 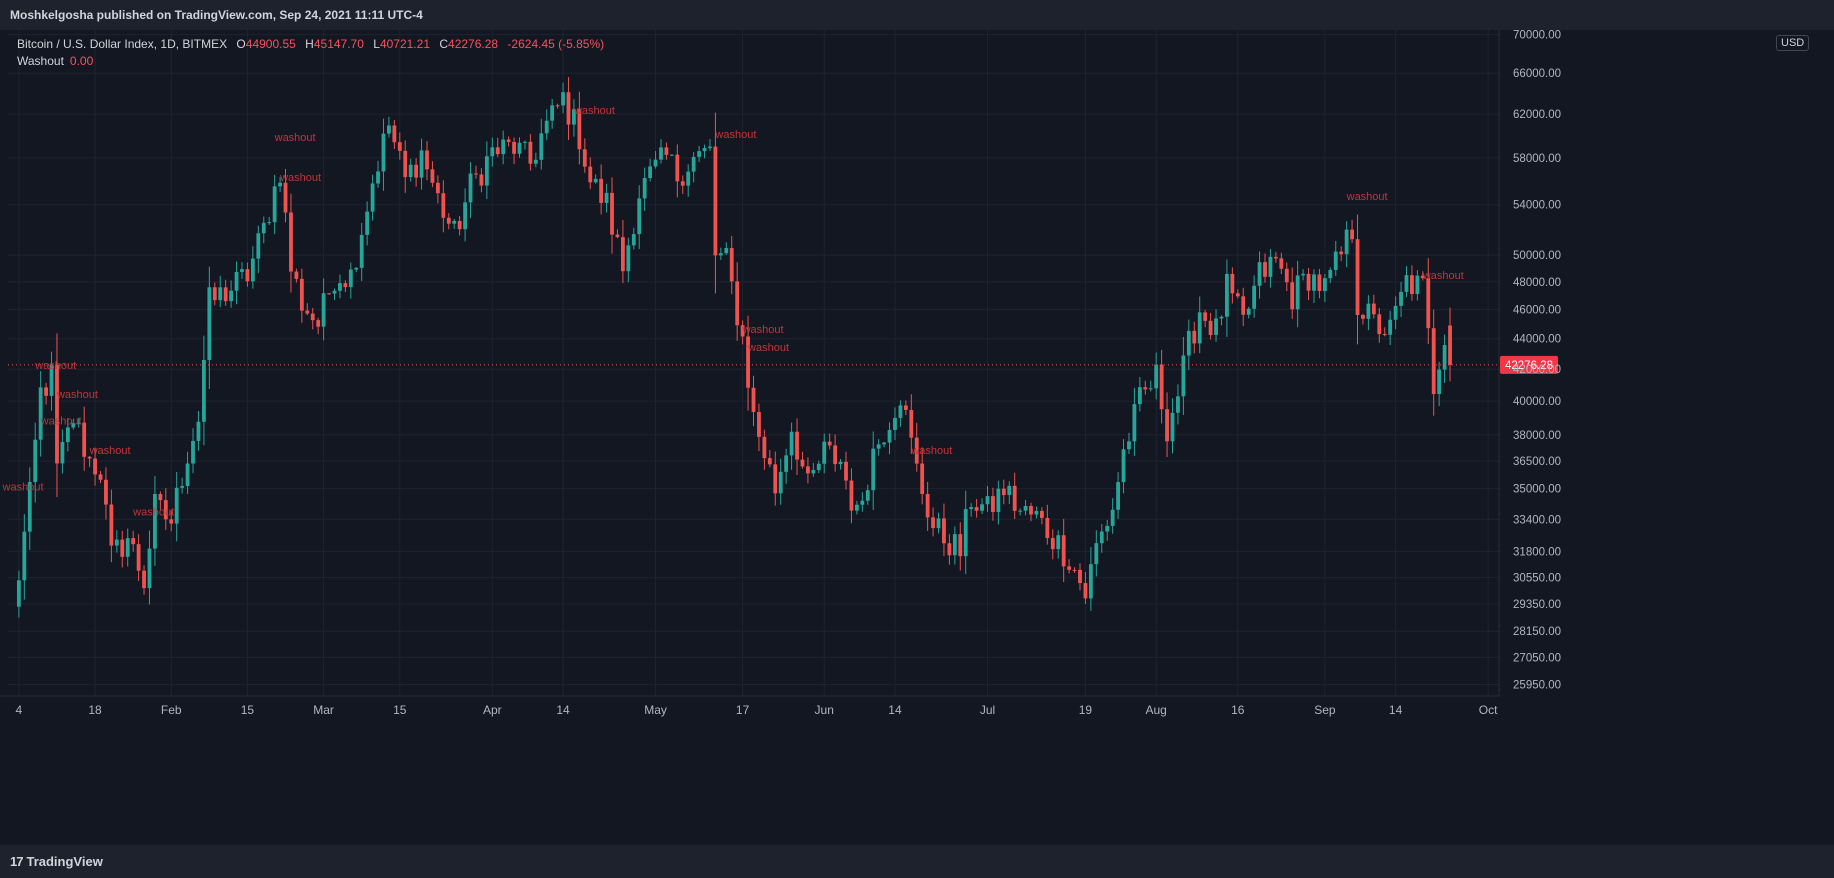 What do you see at coordinates (1537, 283) in the screenshot?
I see `y-tick-label: 48000.00` at bounding box center [1537, 283].